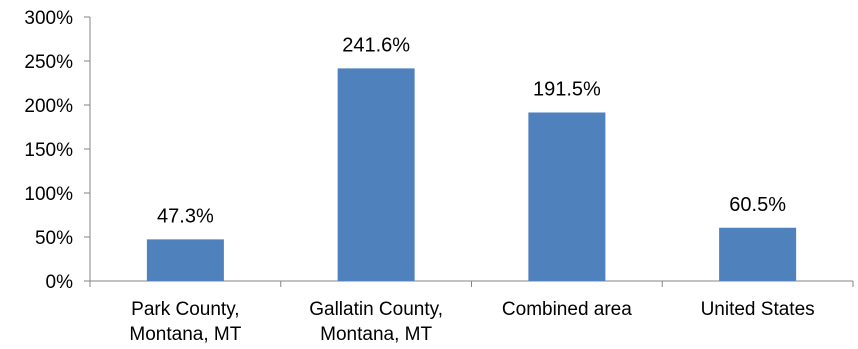  I want to click on y-tick-label: 300%, so click(48, 18).